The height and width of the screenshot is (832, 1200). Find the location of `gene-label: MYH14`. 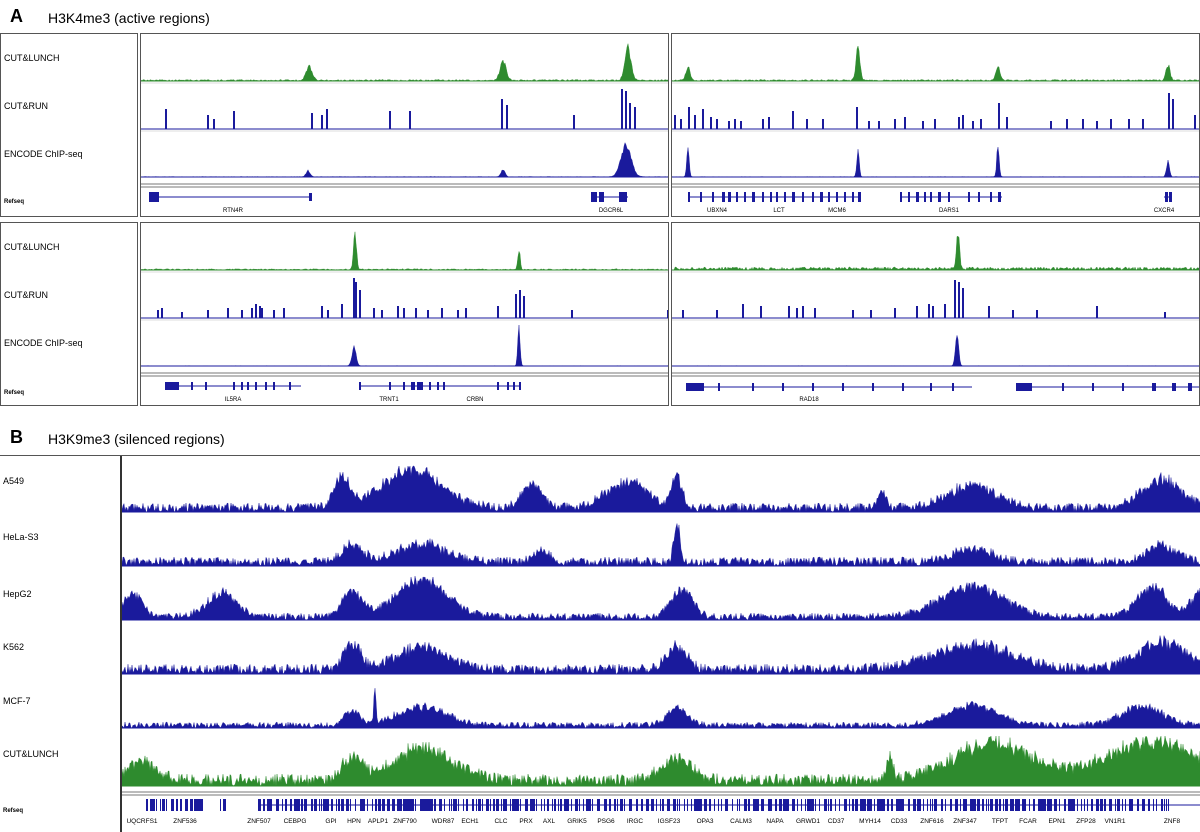

gene-label: MYH14 is located at coordinates (870, 821).